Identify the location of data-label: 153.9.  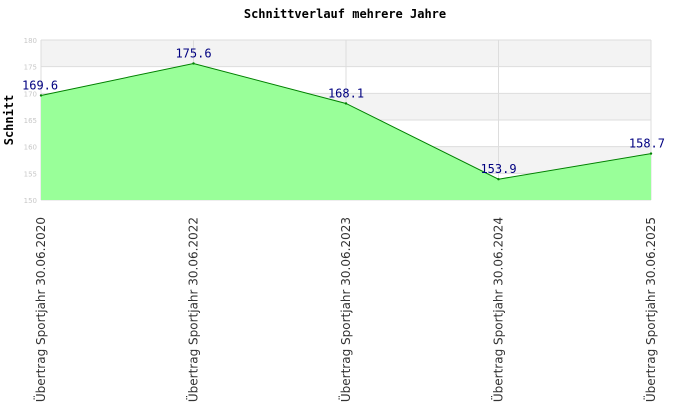
(498, 169).